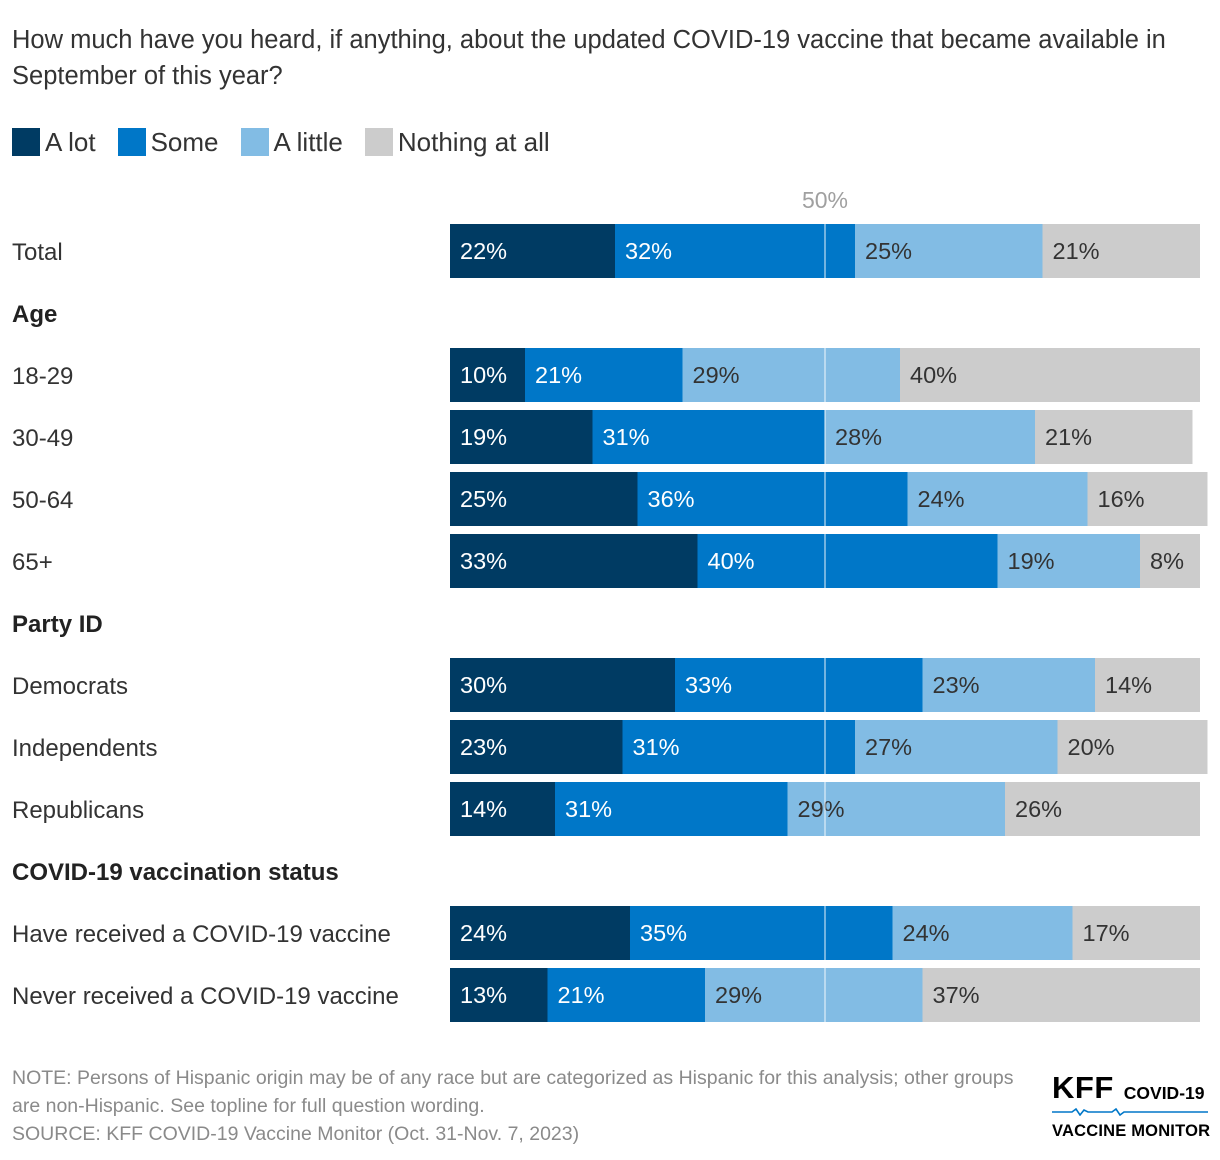 Image resolution: width=1220 pixels, height=1160 pixels. What do you see at coordinates (791, 375) in the screenshot?
I see `bar-18-29-a-little` at bounding box center [791, 375].